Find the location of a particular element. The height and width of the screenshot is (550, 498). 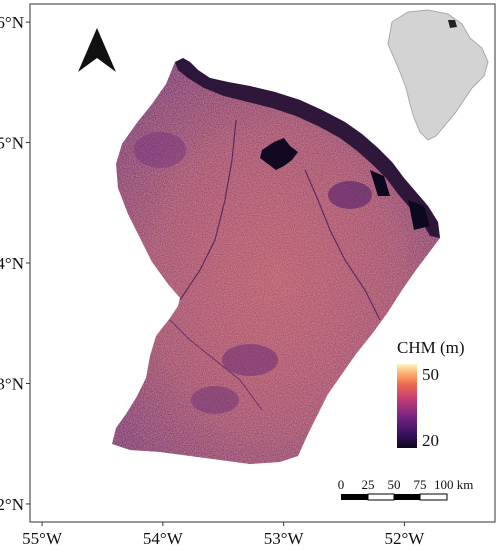

lon-tick-label: 55°W is located at coordinates (42, 538).